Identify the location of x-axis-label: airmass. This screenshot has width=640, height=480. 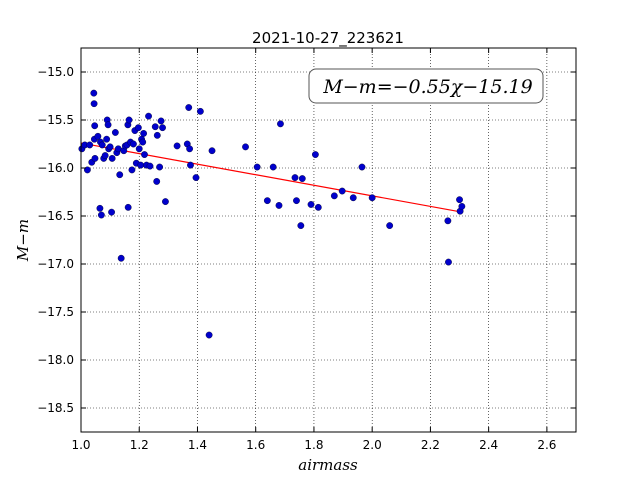
(328, 465).